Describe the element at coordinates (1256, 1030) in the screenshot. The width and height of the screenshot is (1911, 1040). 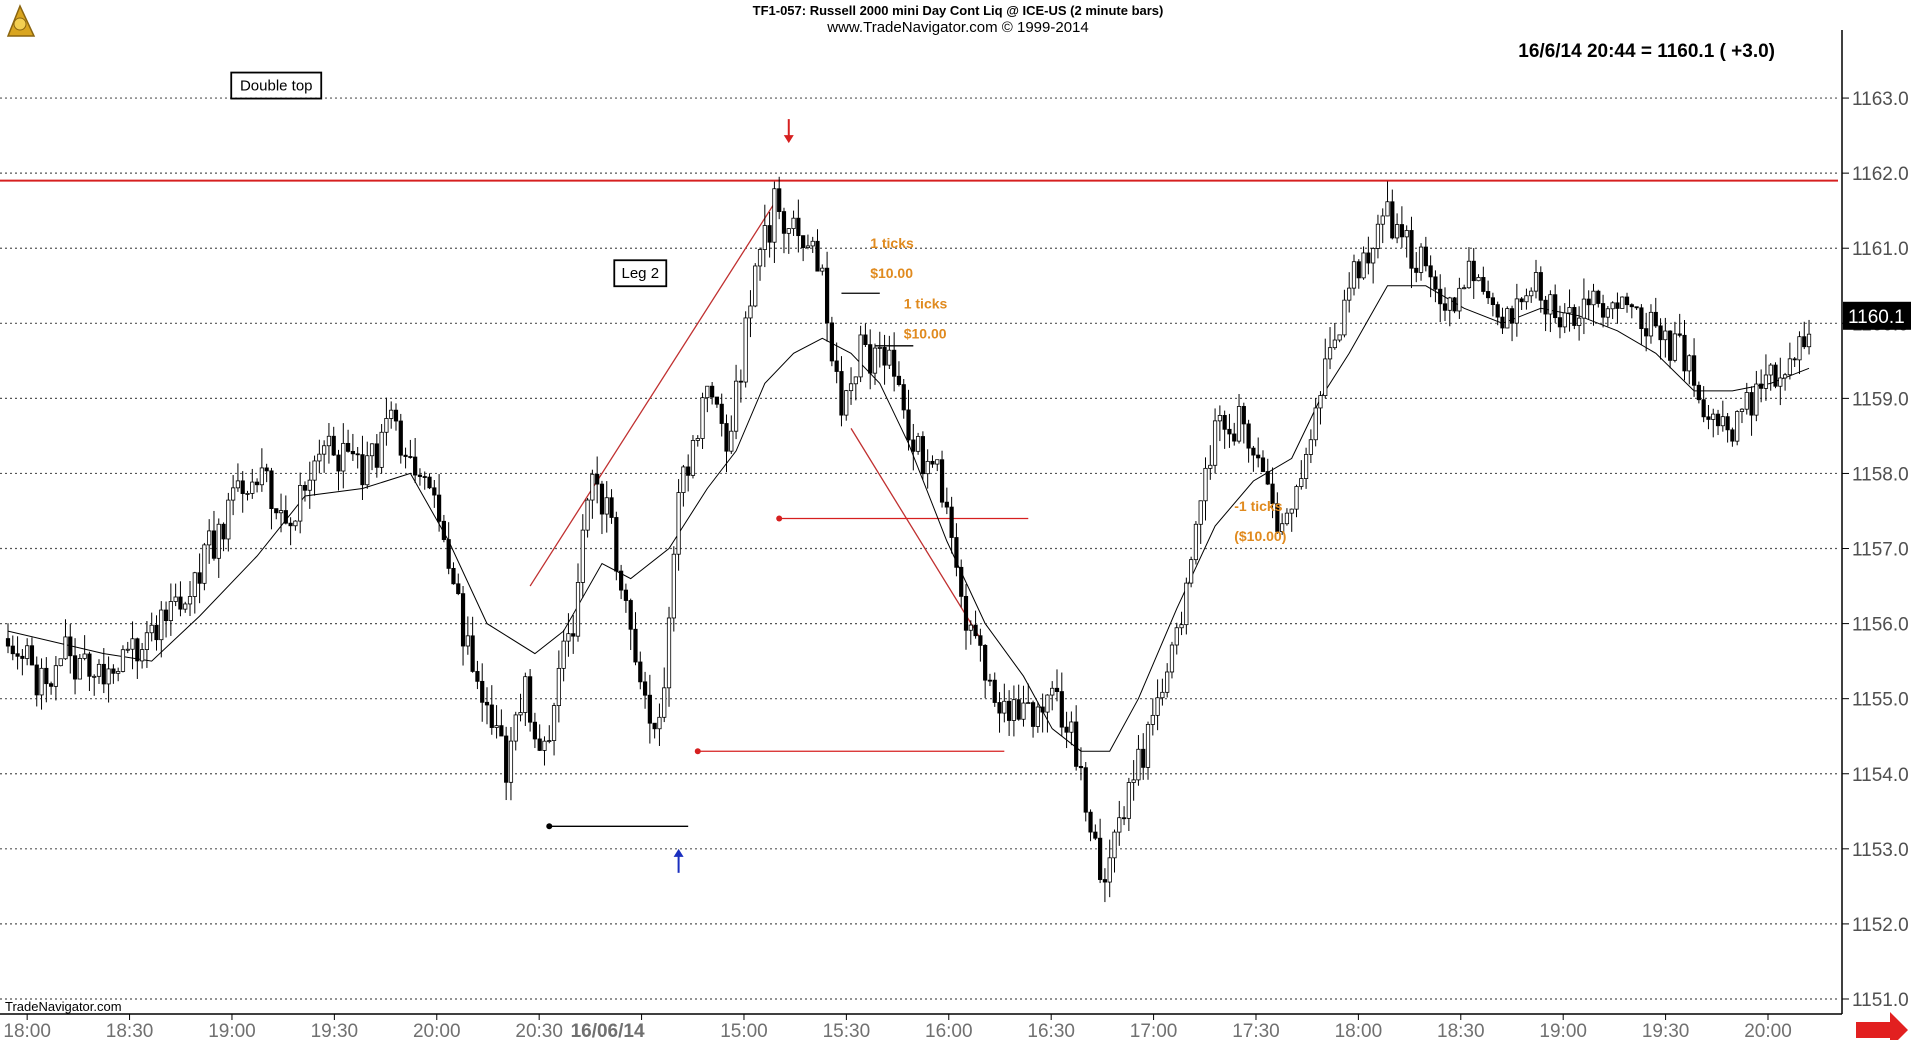
I see `time-tick-label: 17:30` at that location.